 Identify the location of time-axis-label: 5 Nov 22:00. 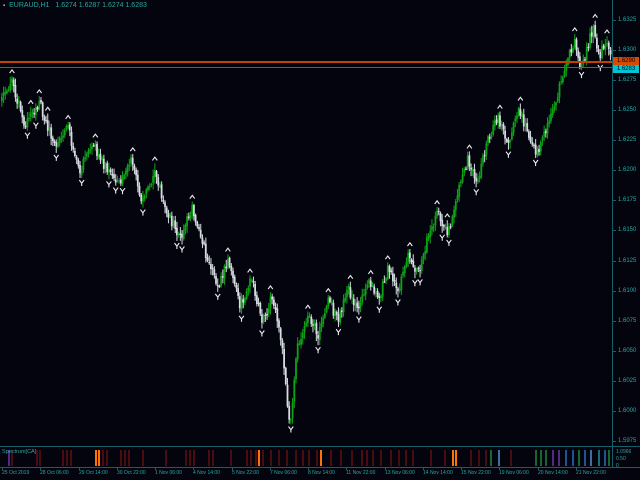
(245, 473).